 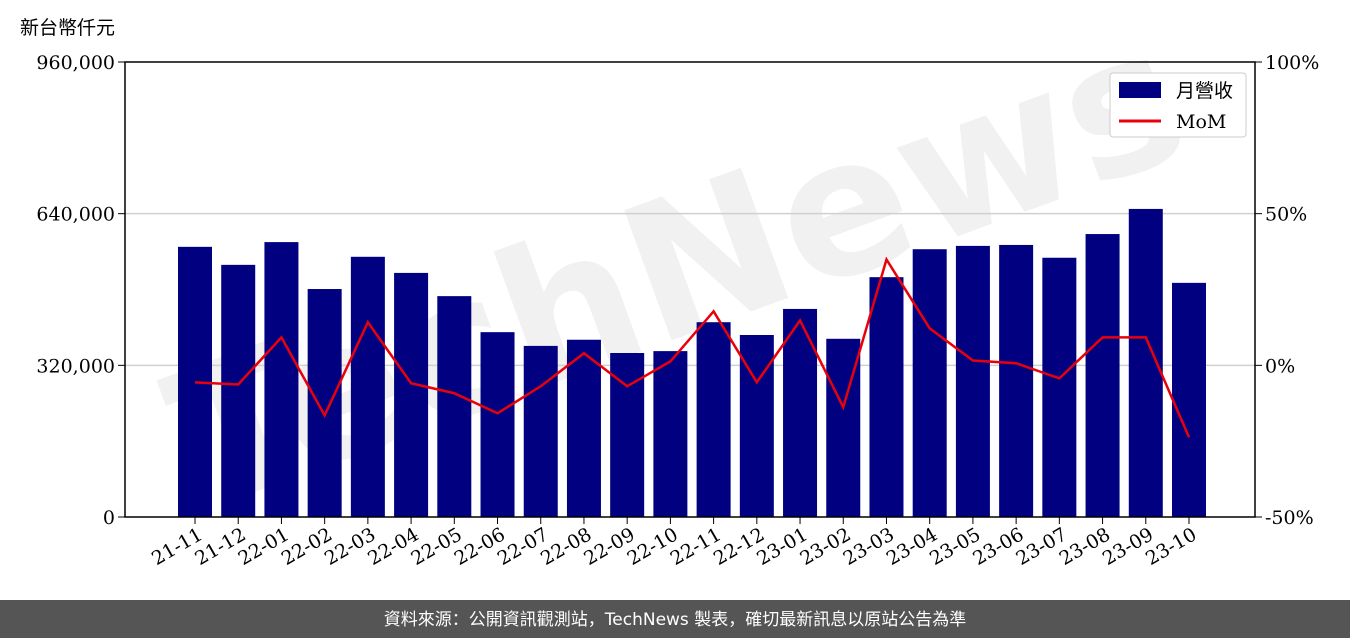 I want to click on x-tick-group: 23-10, so click(x=1171, y=546).